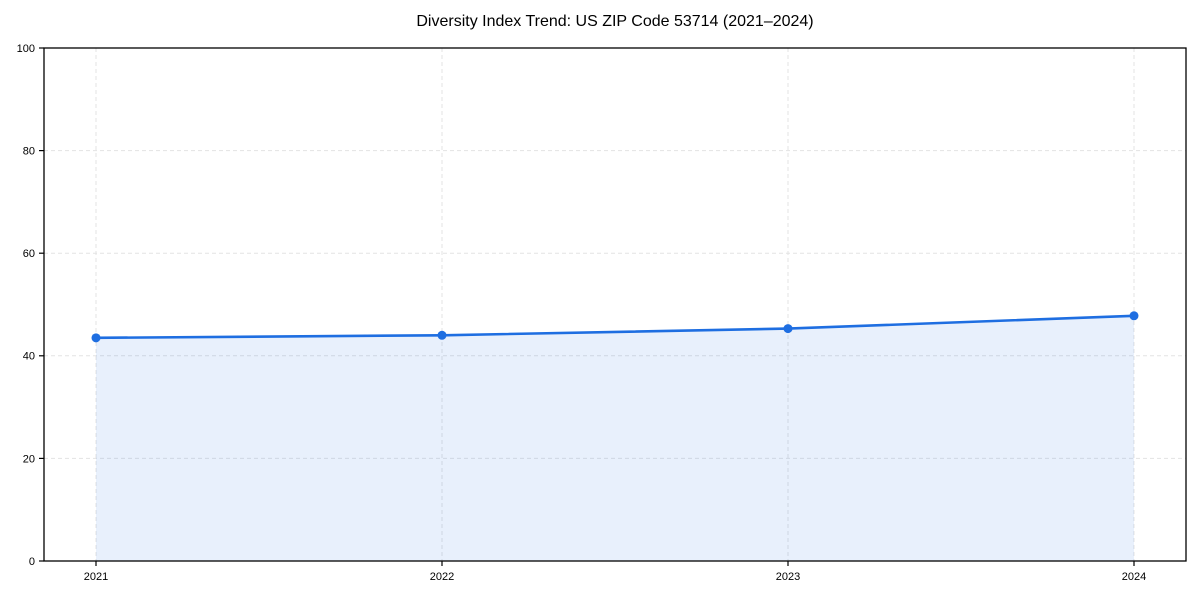 The image size is (1200, 600). I want to click on x-tick-label: 2021, so click(96, 577).